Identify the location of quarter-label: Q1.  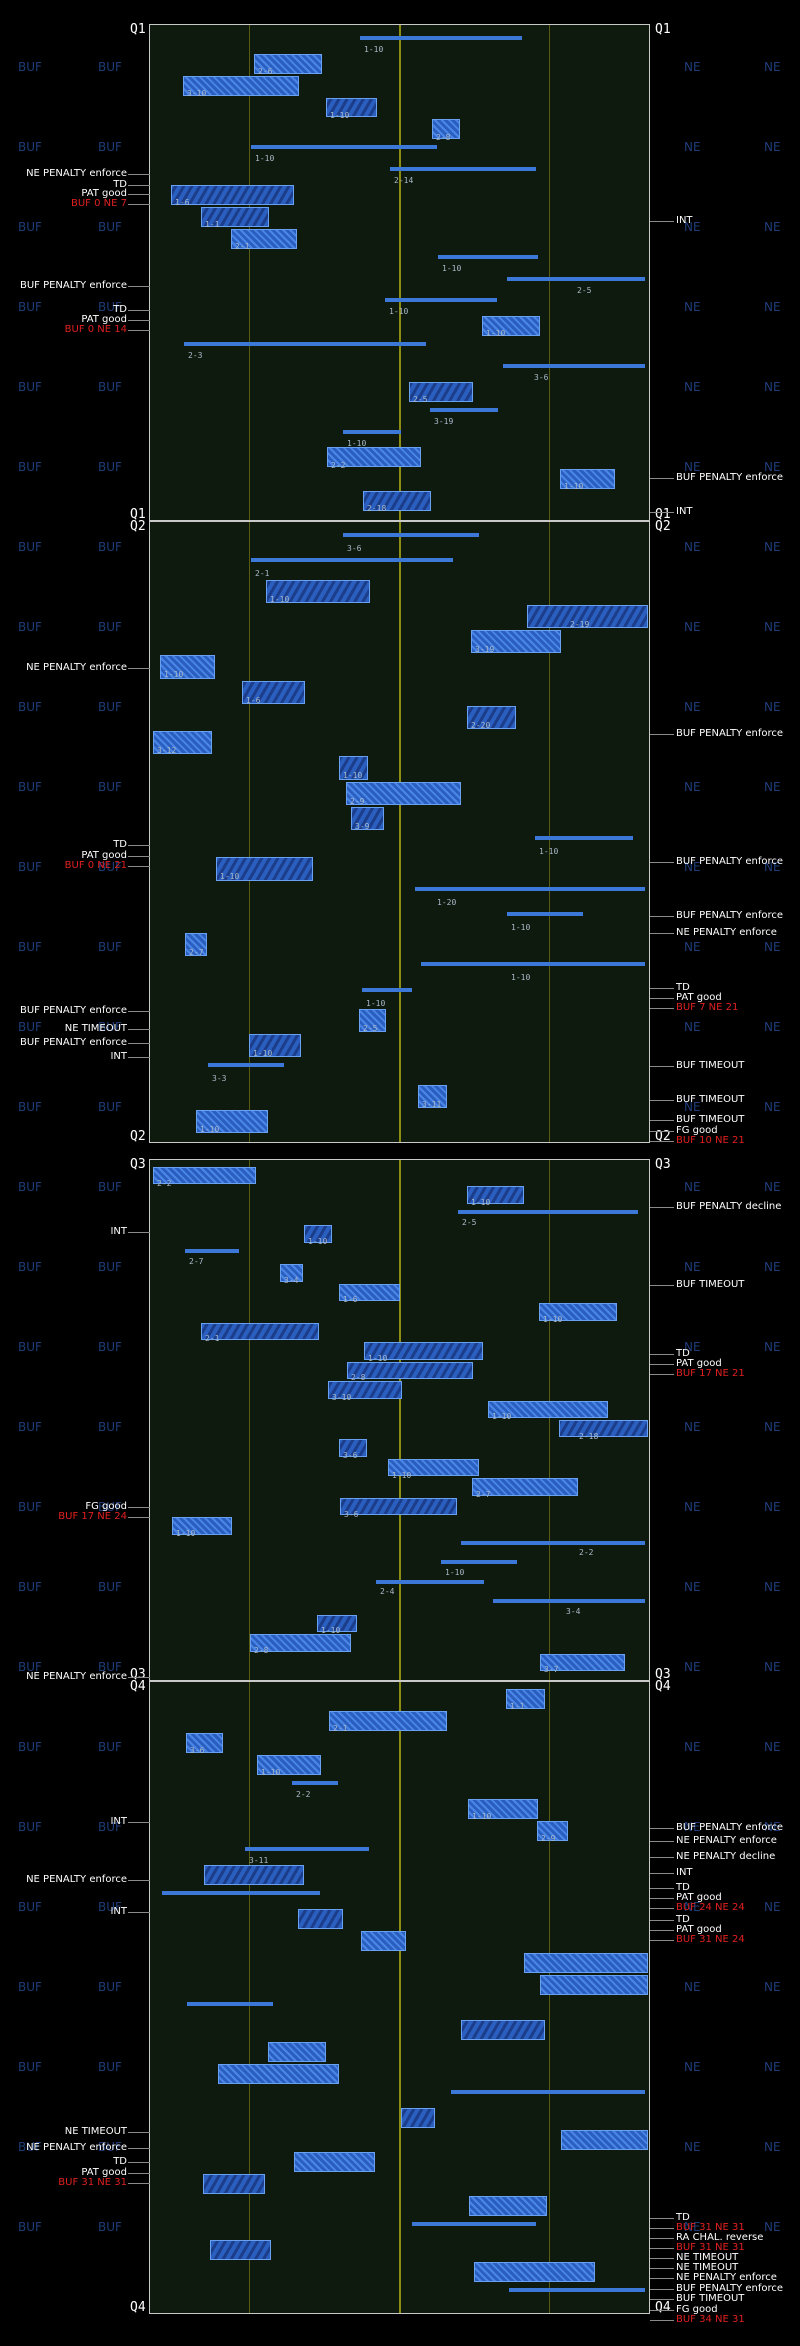
(138, 29).